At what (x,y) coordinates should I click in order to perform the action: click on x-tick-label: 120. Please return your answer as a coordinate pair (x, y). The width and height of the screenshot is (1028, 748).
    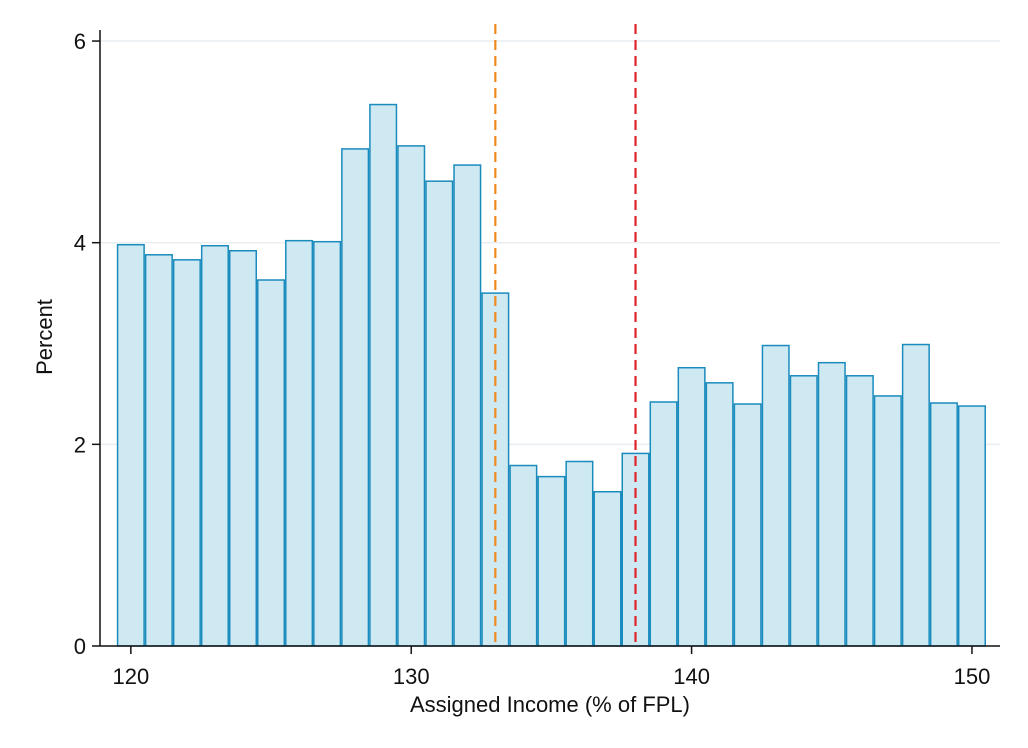
    Looking at the image, I should click on (130, 676).